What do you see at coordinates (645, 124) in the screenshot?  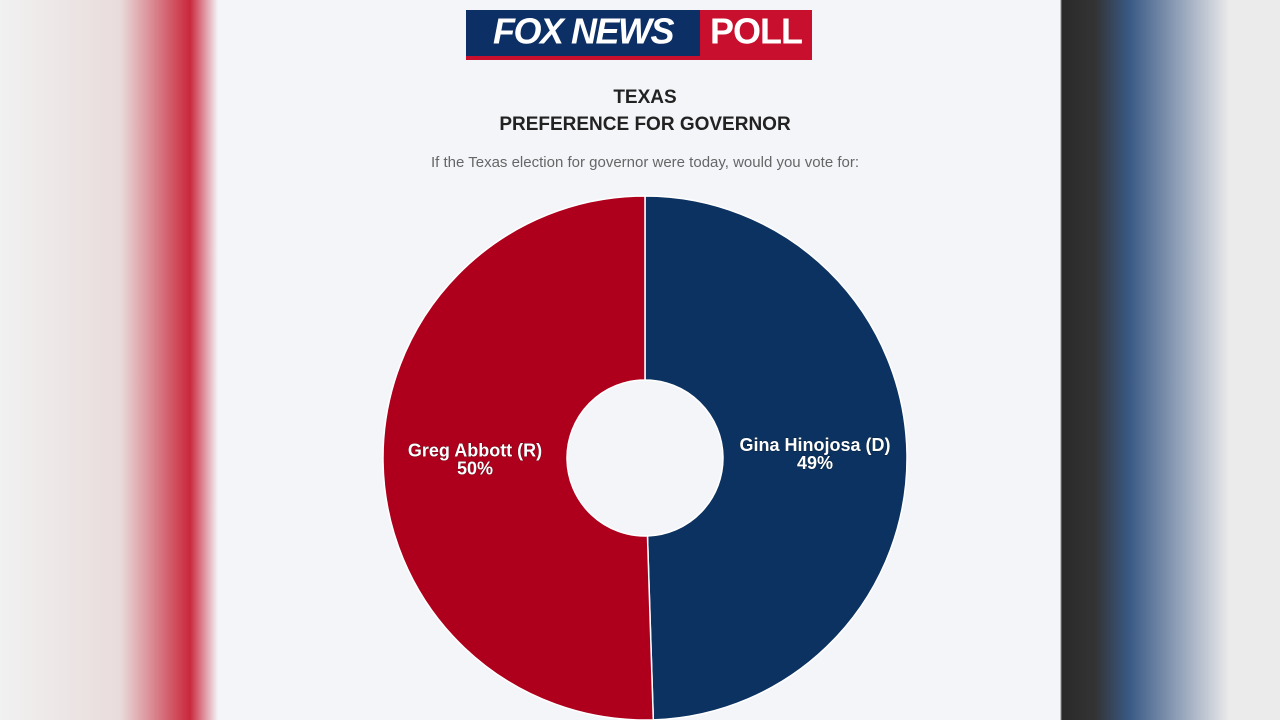 I see `chart-subtitle: PREFERENCE FOR GOVERNOR` at bounding box center [645, 124].